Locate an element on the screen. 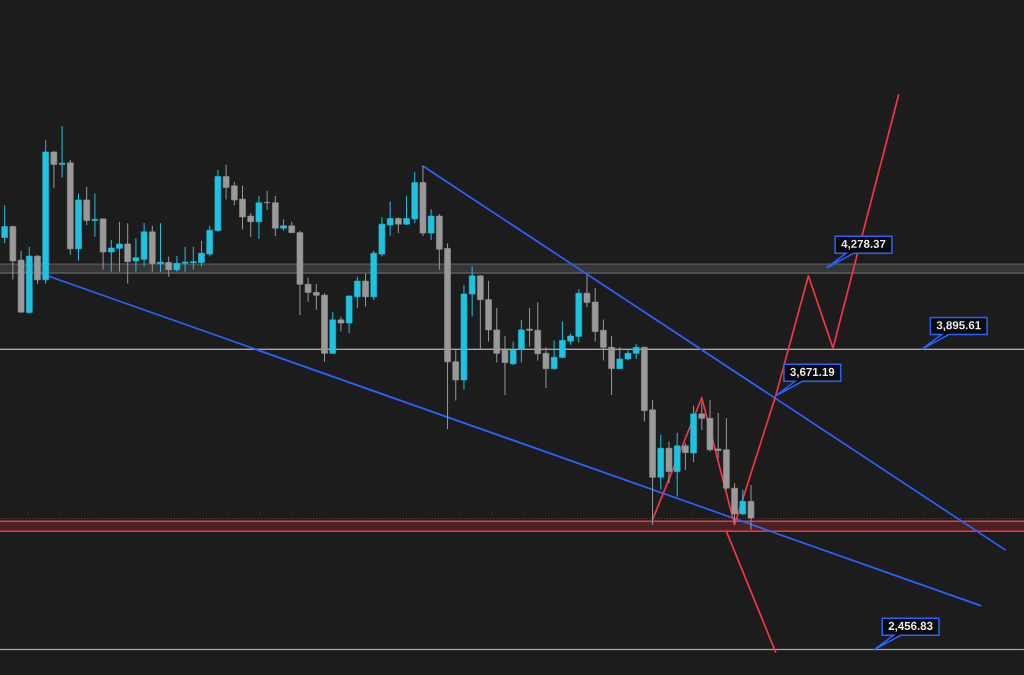  annotation: 3,671.19 is located at coordinates (812, 372).